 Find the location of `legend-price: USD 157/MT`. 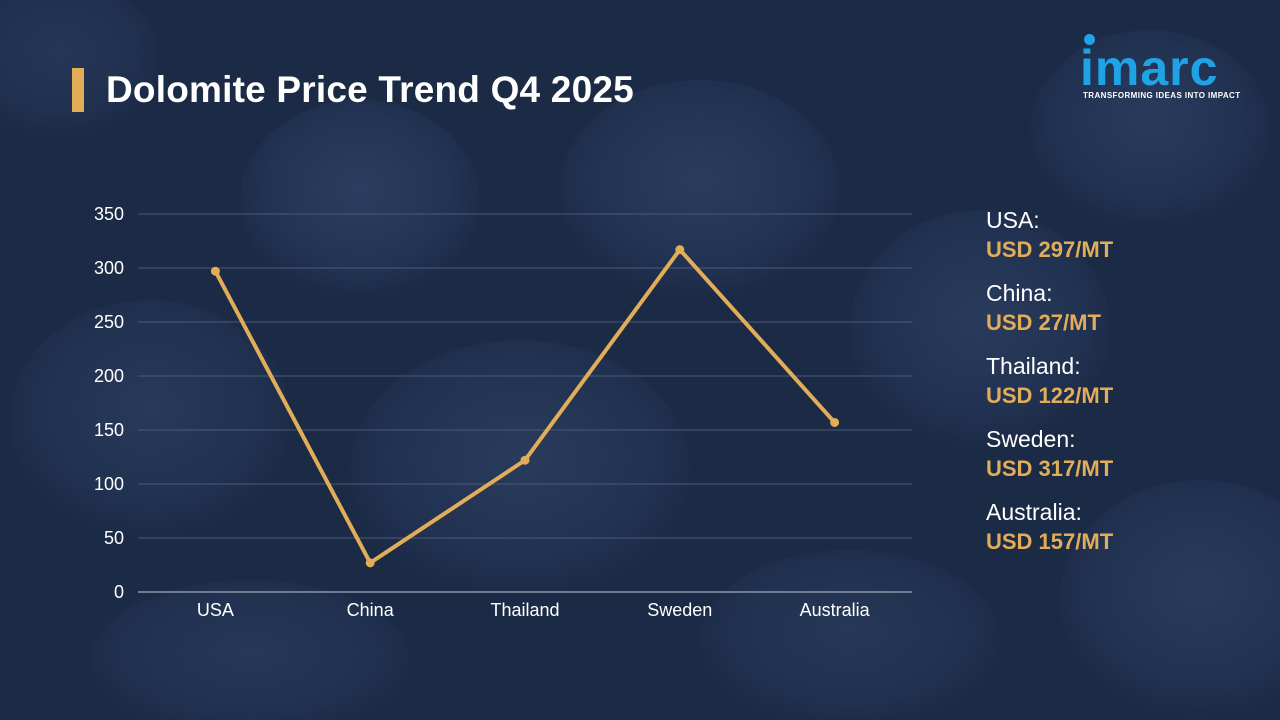

legend-price: USD 157/MT is located at coordinates (1050, 541).